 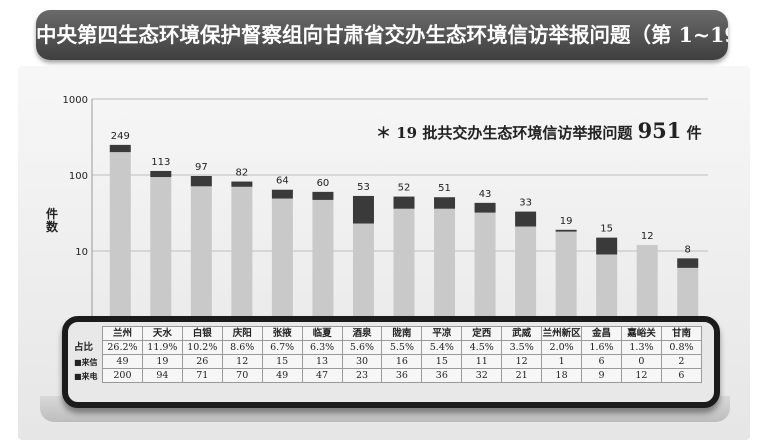 I want to click on bar-total-label: 12, so click(x=647, y=236).